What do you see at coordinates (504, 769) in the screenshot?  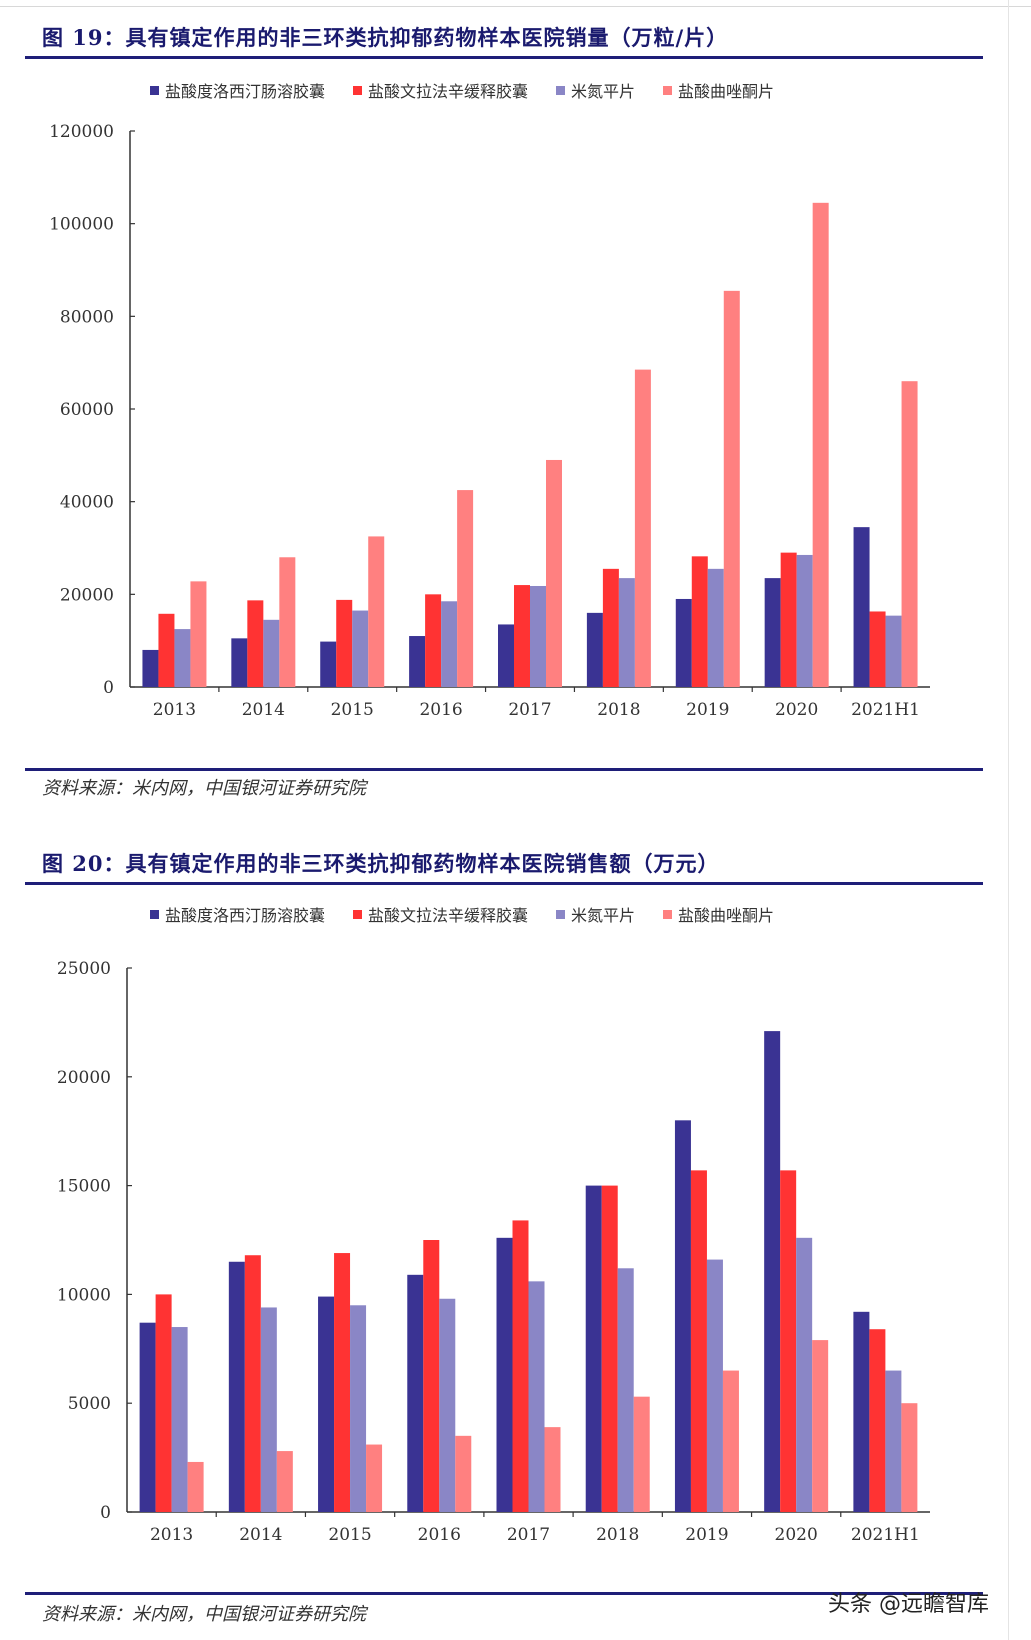 I see `chart1-footer-rule` at bounding box center [504, 769].